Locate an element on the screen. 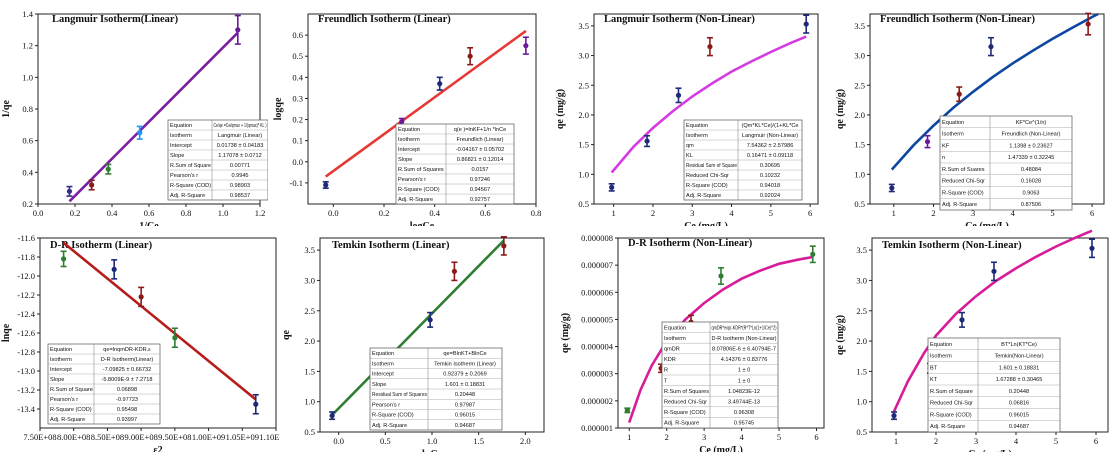 The height and width of the screenshot is (457, 1112). x-tick-label: 1.2 is located at coordinates (260, 213).